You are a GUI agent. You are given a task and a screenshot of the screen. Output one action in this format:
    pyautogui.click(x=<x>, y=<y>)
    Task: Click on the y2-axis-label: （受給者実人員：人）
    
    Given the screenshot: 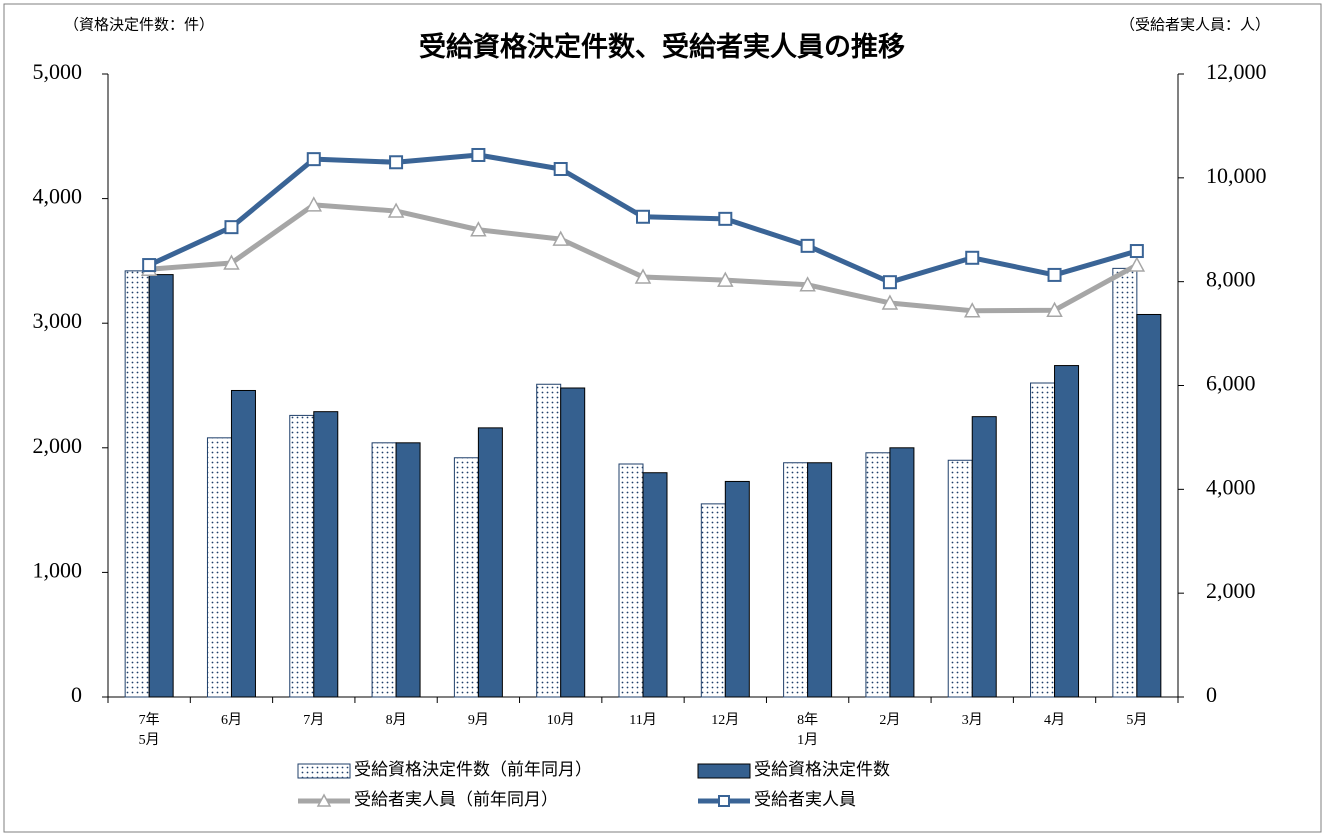 What is the action you would take?
    pyautogui.click(x=1195, y=24)
    